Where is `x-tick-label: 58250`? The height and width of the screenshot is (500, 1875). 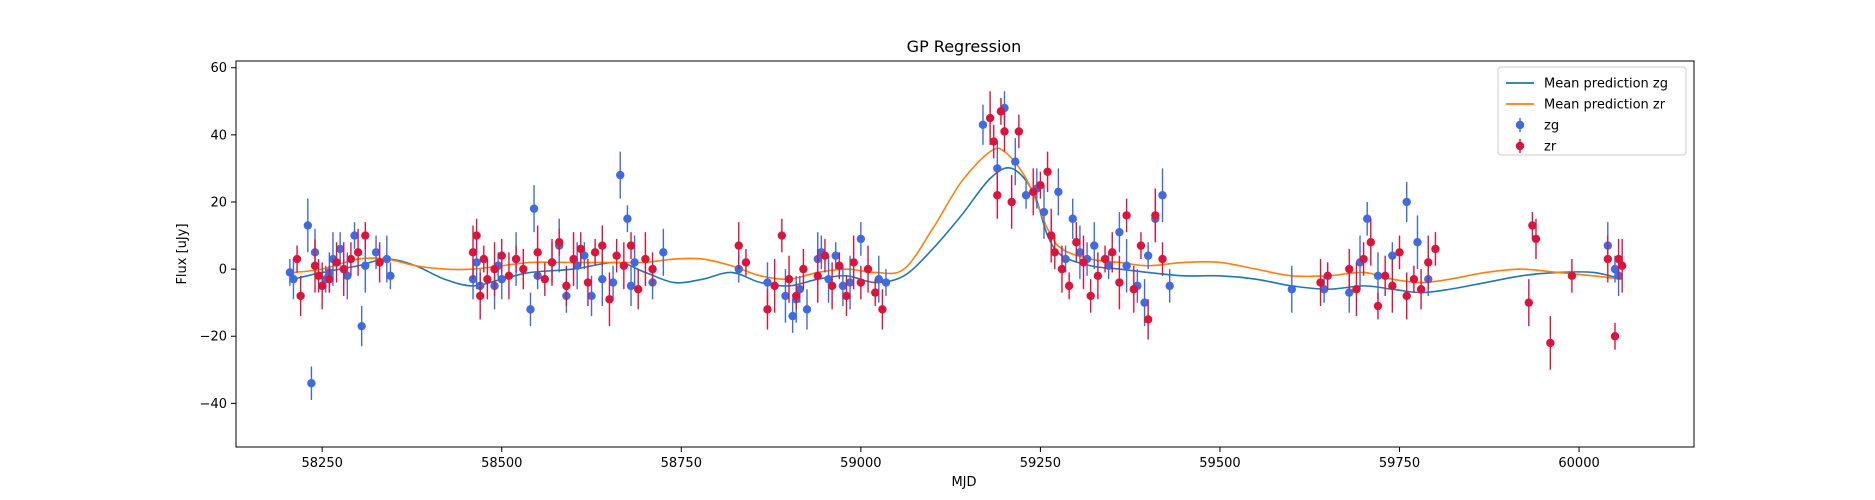
x-tick-label: 58250 is located at coordinates (322, 463).